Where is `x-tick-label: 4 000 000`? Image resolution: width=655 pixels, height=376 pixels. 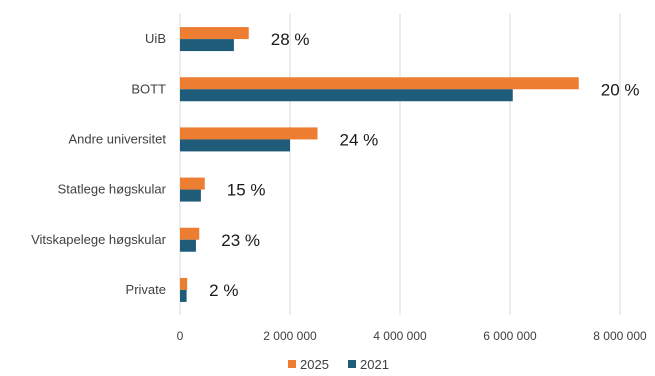
x-tick-label: 4 000 000 is located at coordinates (400, 336).